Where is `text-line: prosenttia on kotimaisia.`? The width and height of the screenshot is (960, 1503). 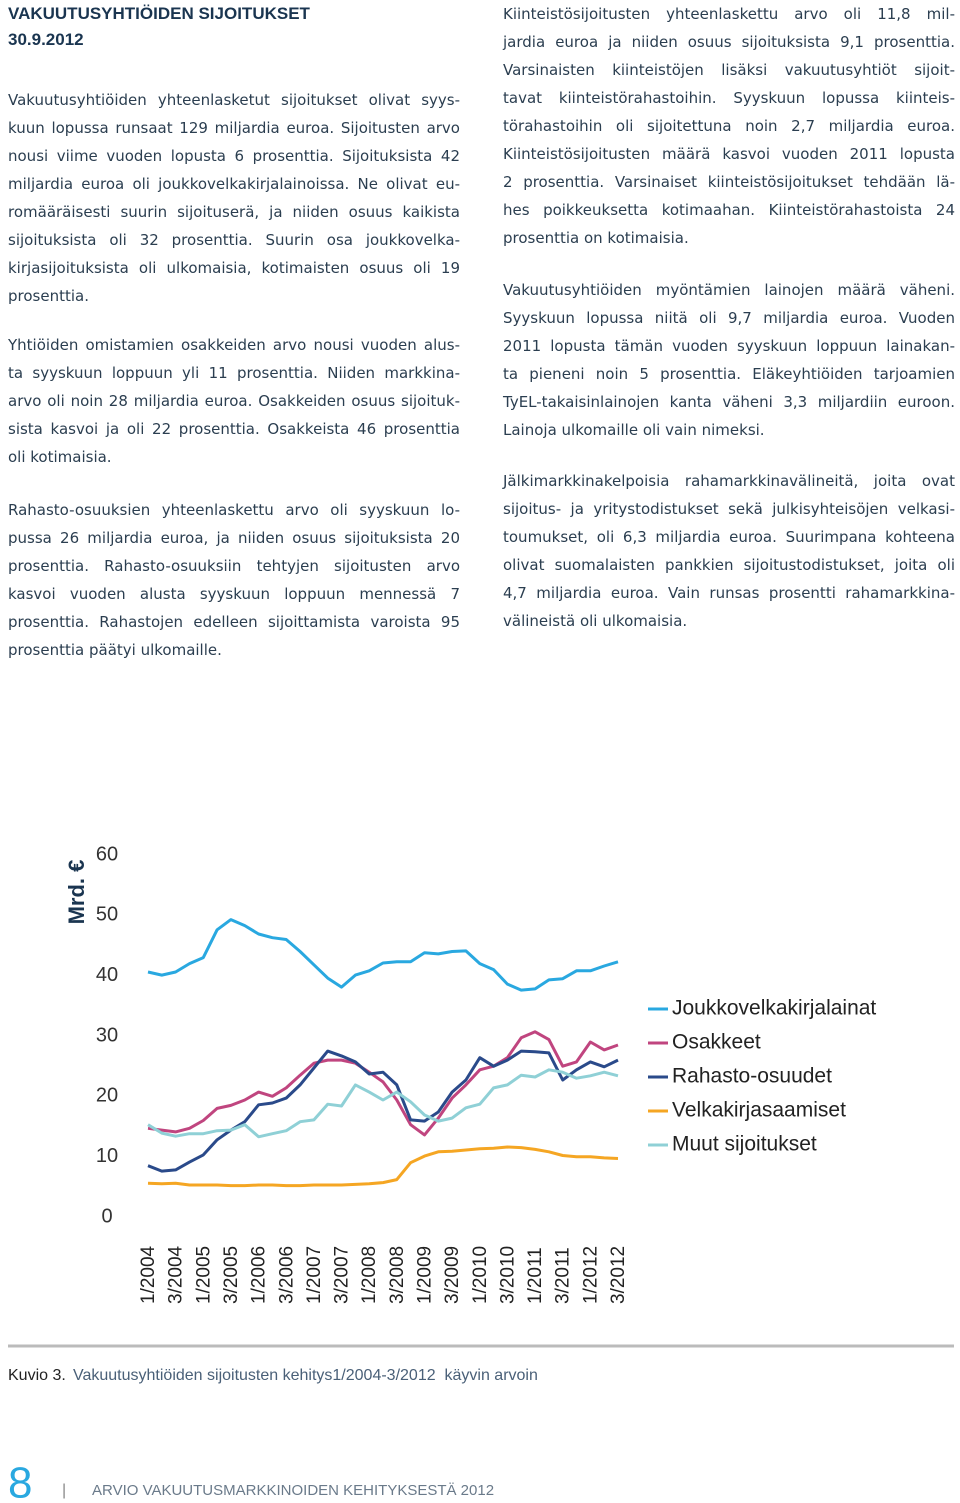 text-line: prosenttia on kotimaisia. is located at coordinates (596, 238).